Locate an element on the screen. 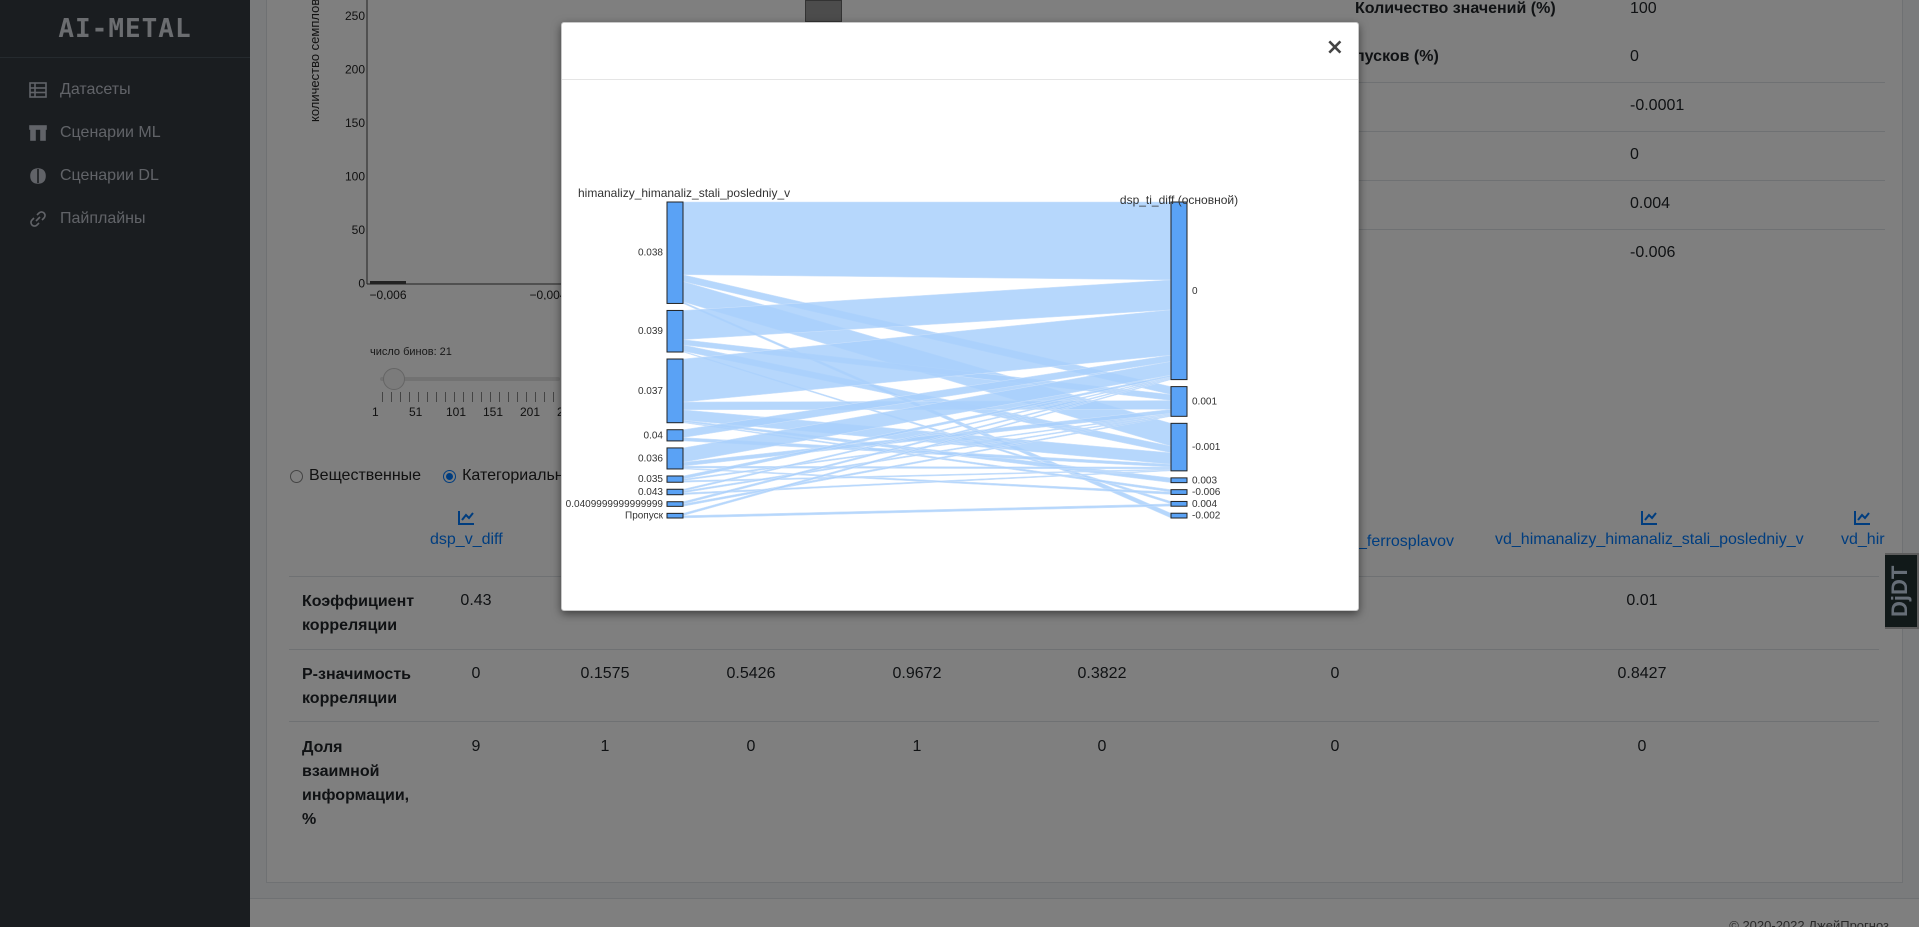 This screenshot has height=927, width=1919. sankey-node-label: 0.001 is located at coordinates (1204, 401).